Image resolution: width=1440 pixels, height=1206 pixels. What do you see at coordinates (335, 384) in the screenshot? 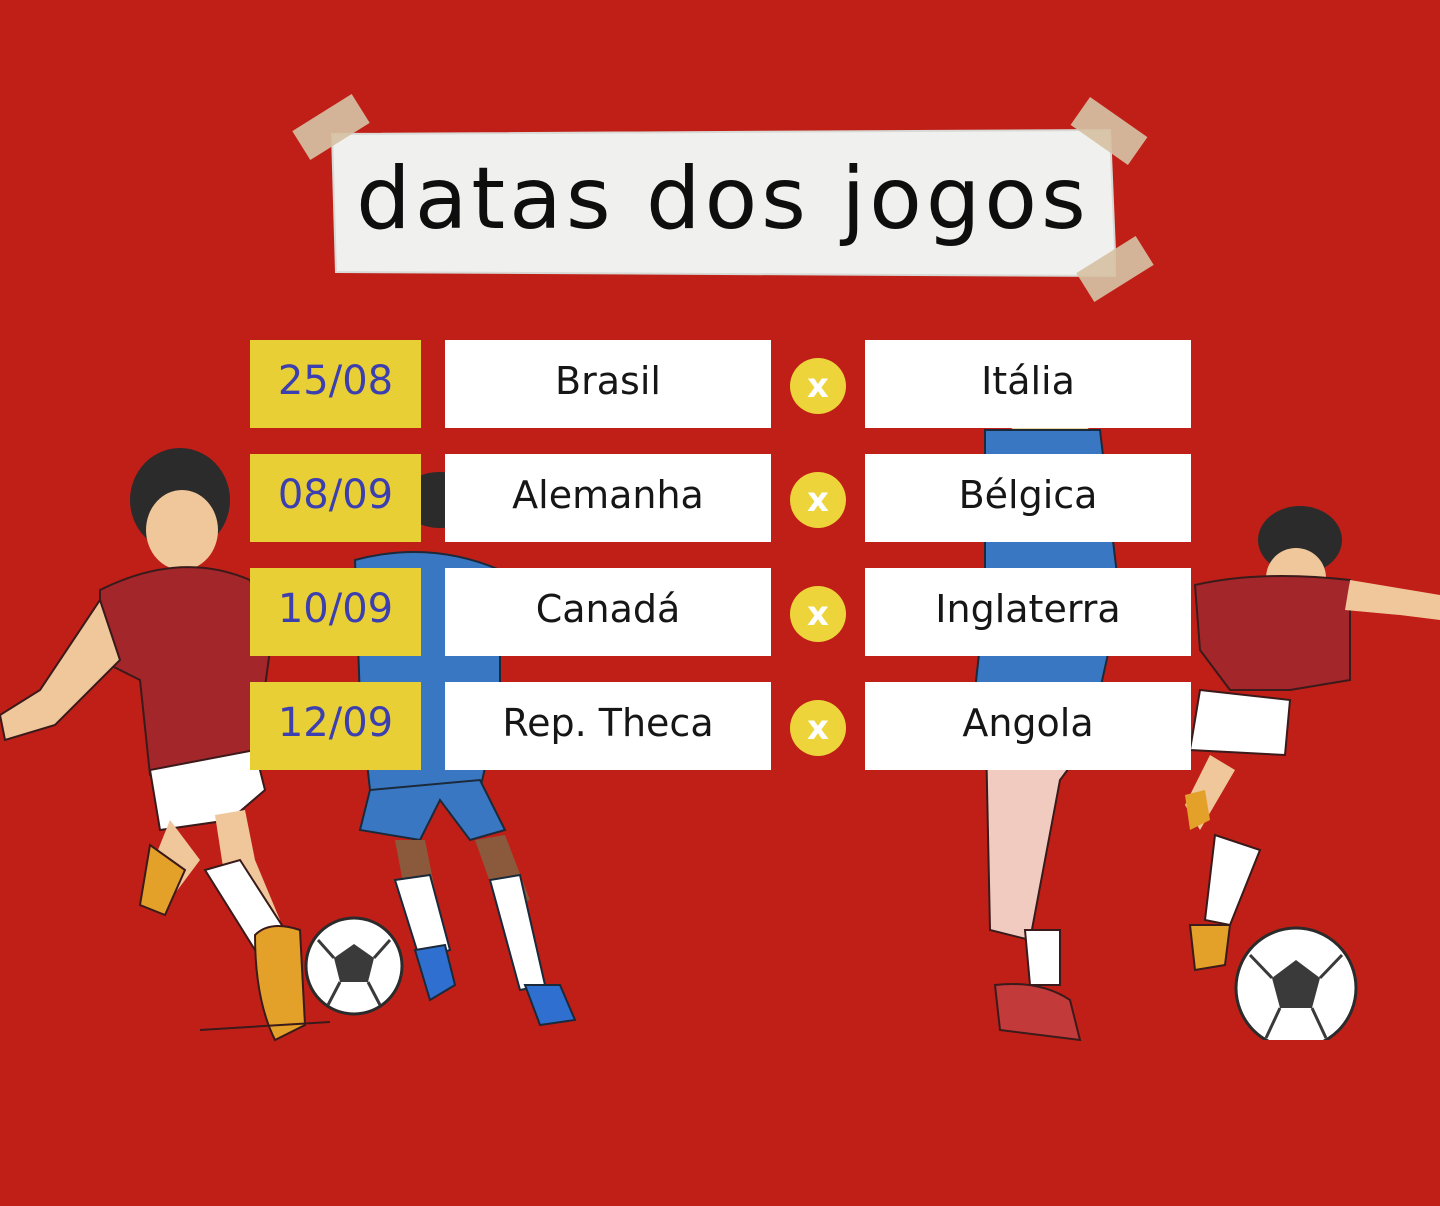
I see `match-date: 25/08` at bounding box center [335, 384].